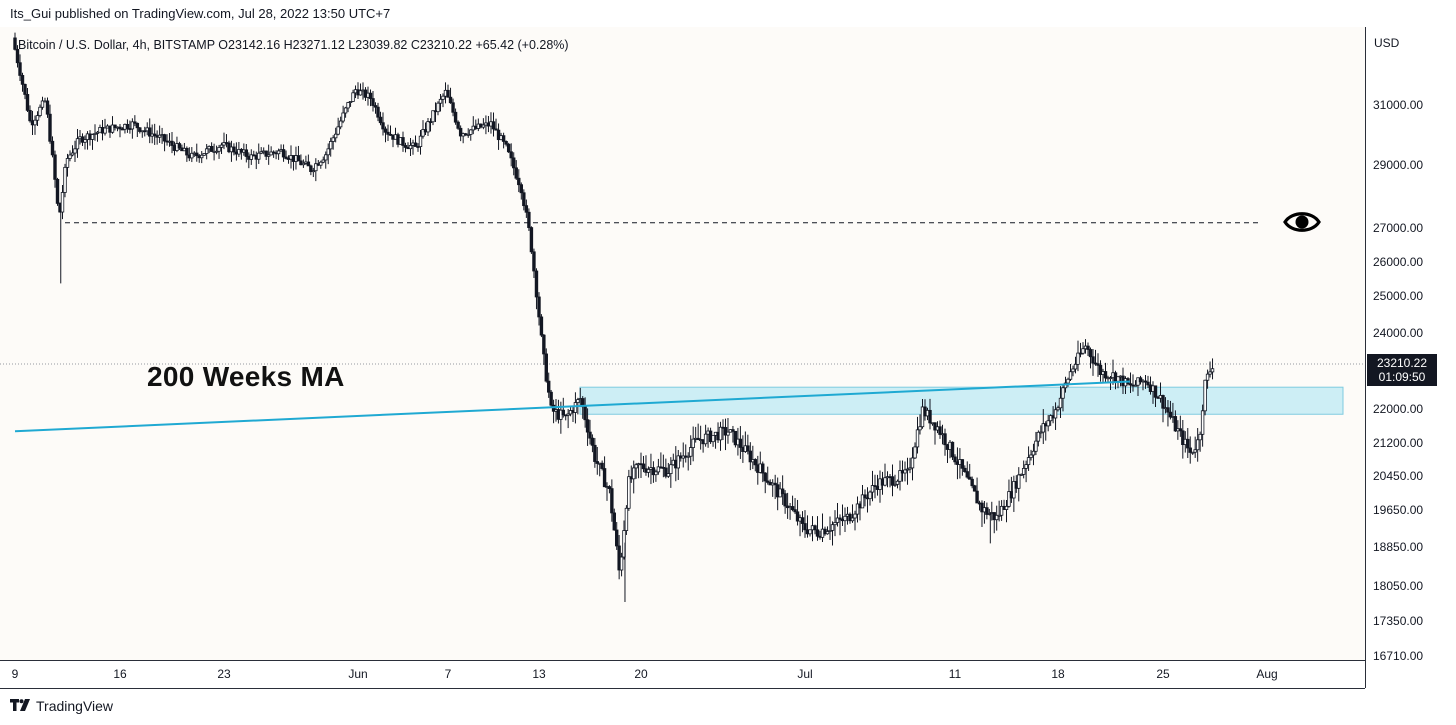  What do you see at coordinates (1402, 363) in the screenshot?
I see `current-price: 23210.22` at bounding box center [1402, 363].